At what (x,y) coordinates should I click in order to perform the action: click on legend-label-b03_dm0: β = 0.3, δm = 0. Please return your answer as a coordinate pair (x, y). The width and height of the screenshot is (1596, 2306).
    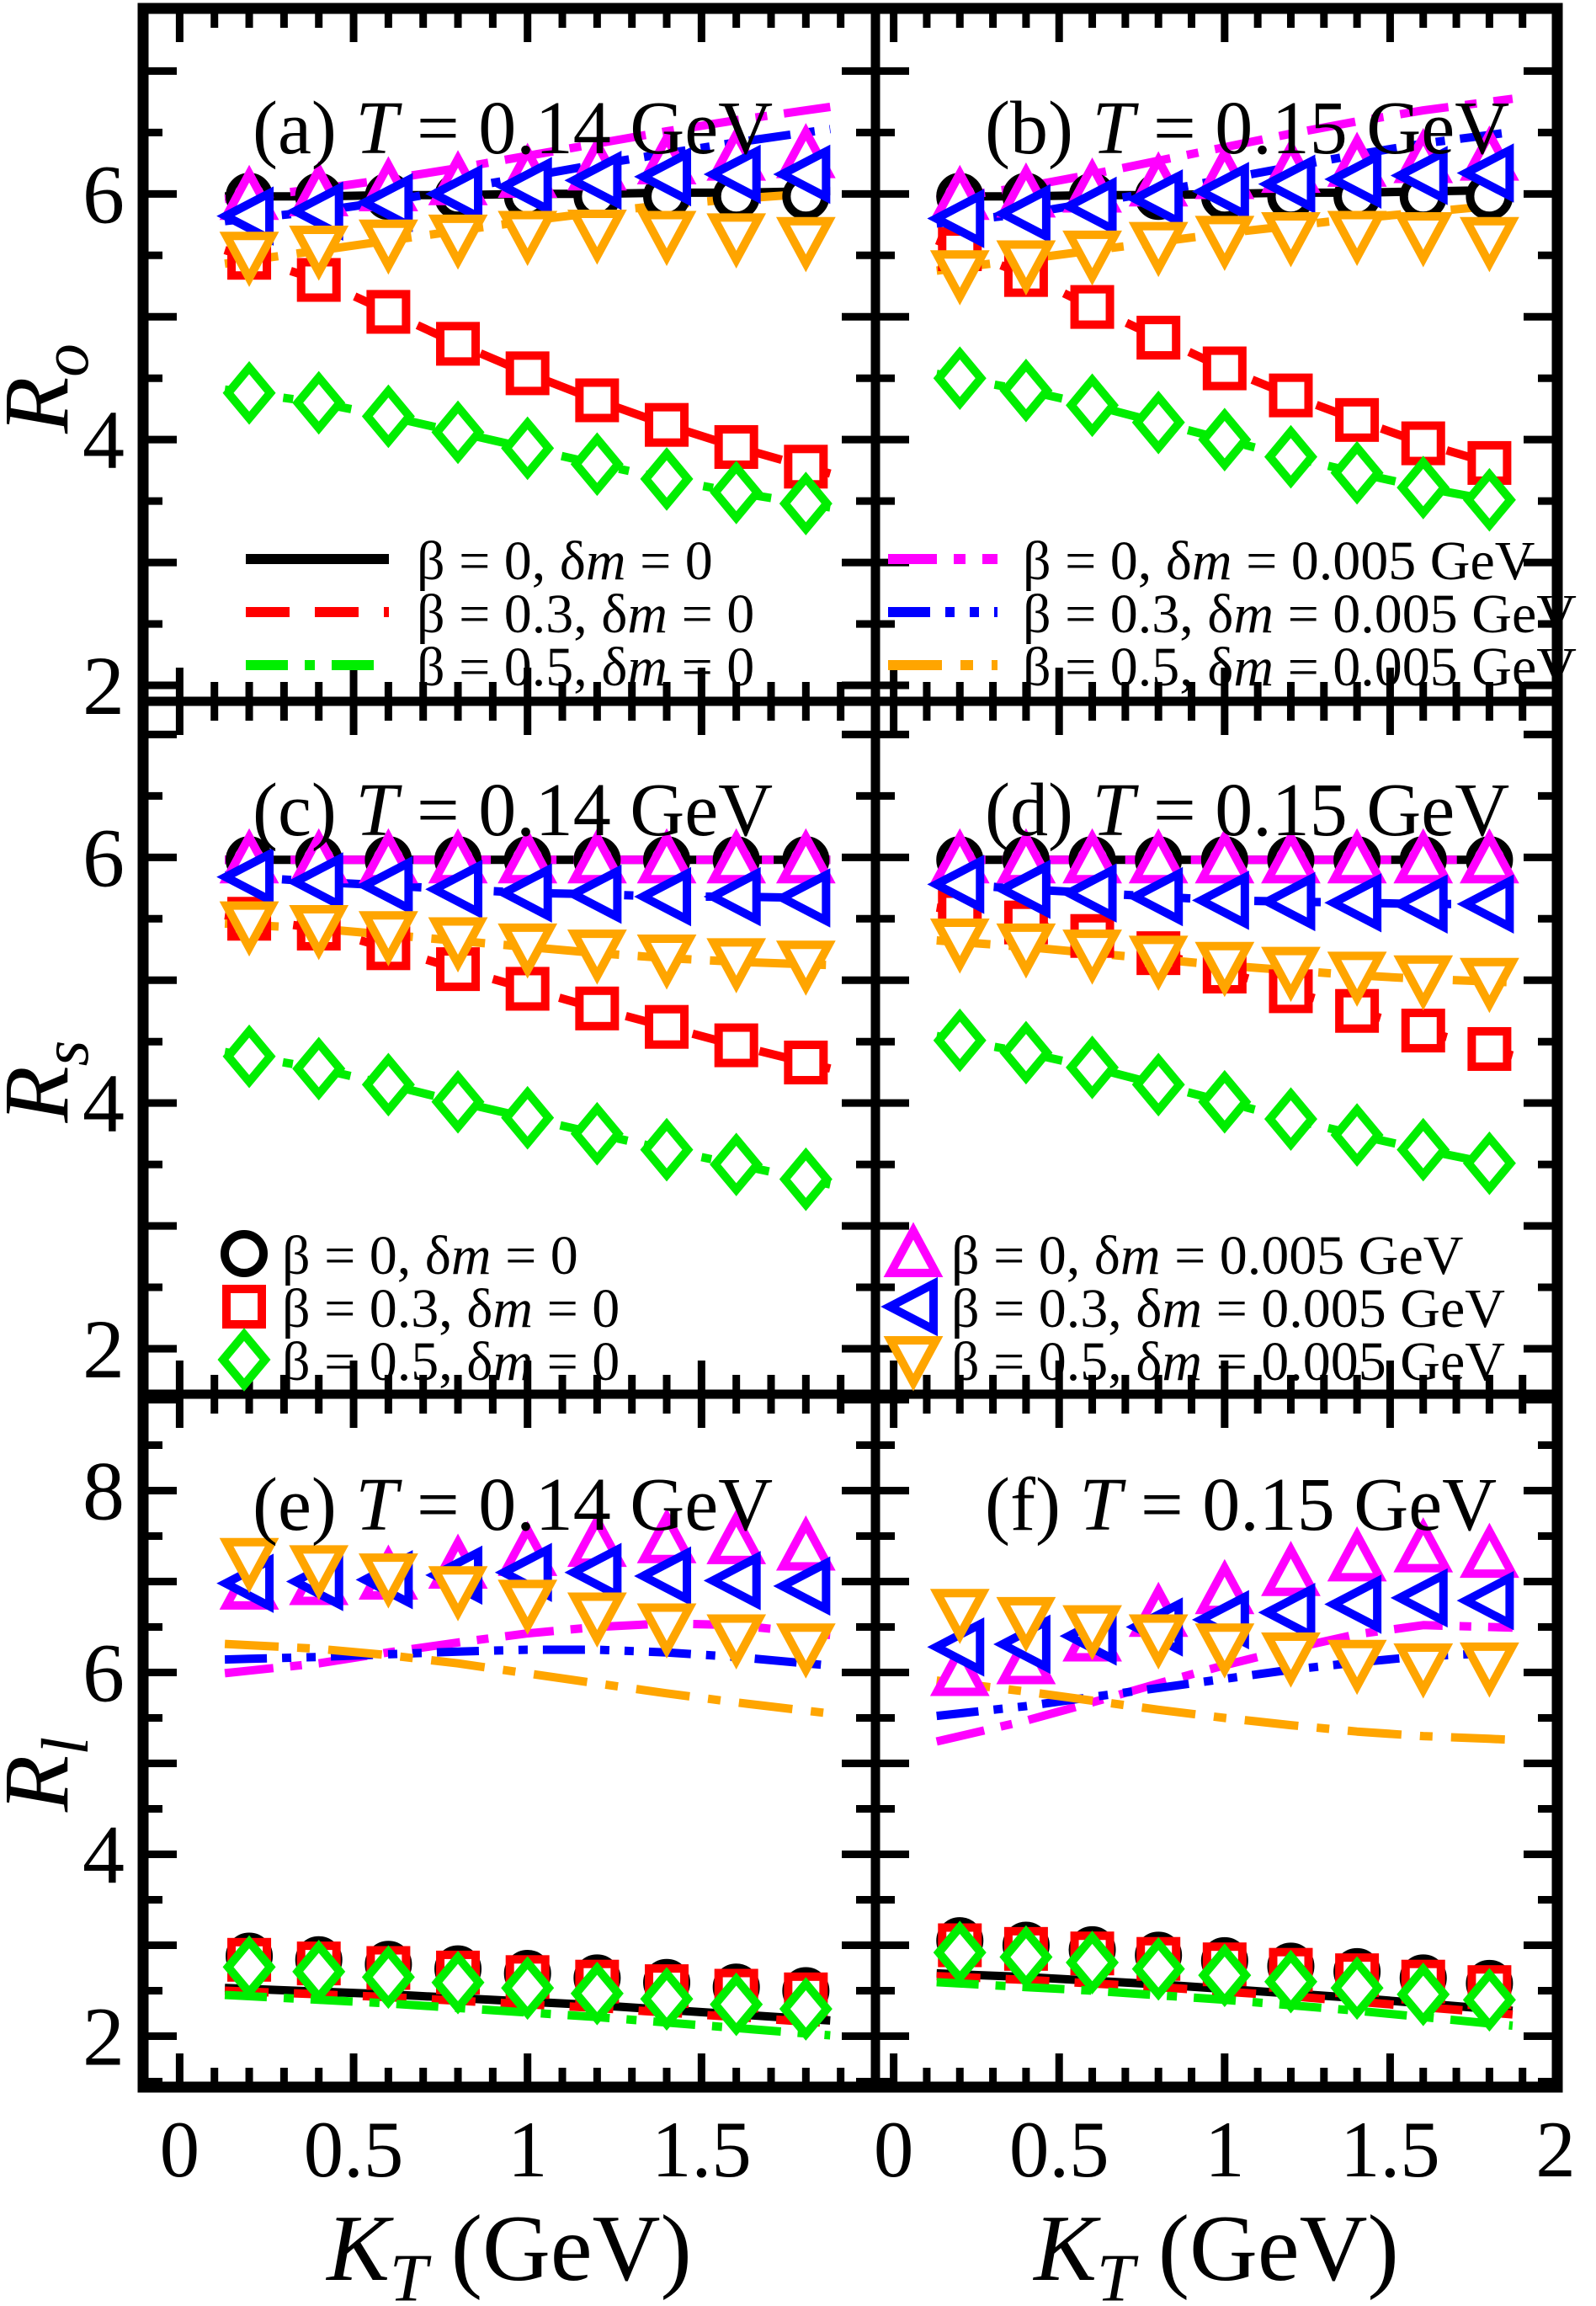
    Looking at the image, I should click on (585, 614).